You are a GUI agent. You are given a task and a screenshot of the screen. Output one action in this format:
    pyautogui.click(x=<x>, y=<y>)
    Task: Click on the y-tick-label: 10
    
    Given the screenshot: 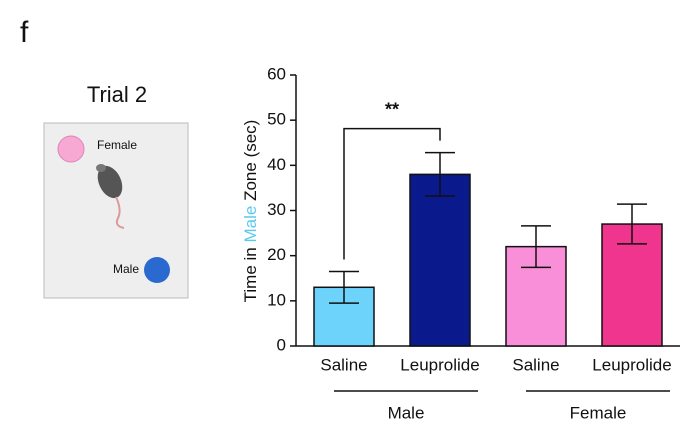 What is the action you would take?
    pyautogui.click(x=276, y=299)
    